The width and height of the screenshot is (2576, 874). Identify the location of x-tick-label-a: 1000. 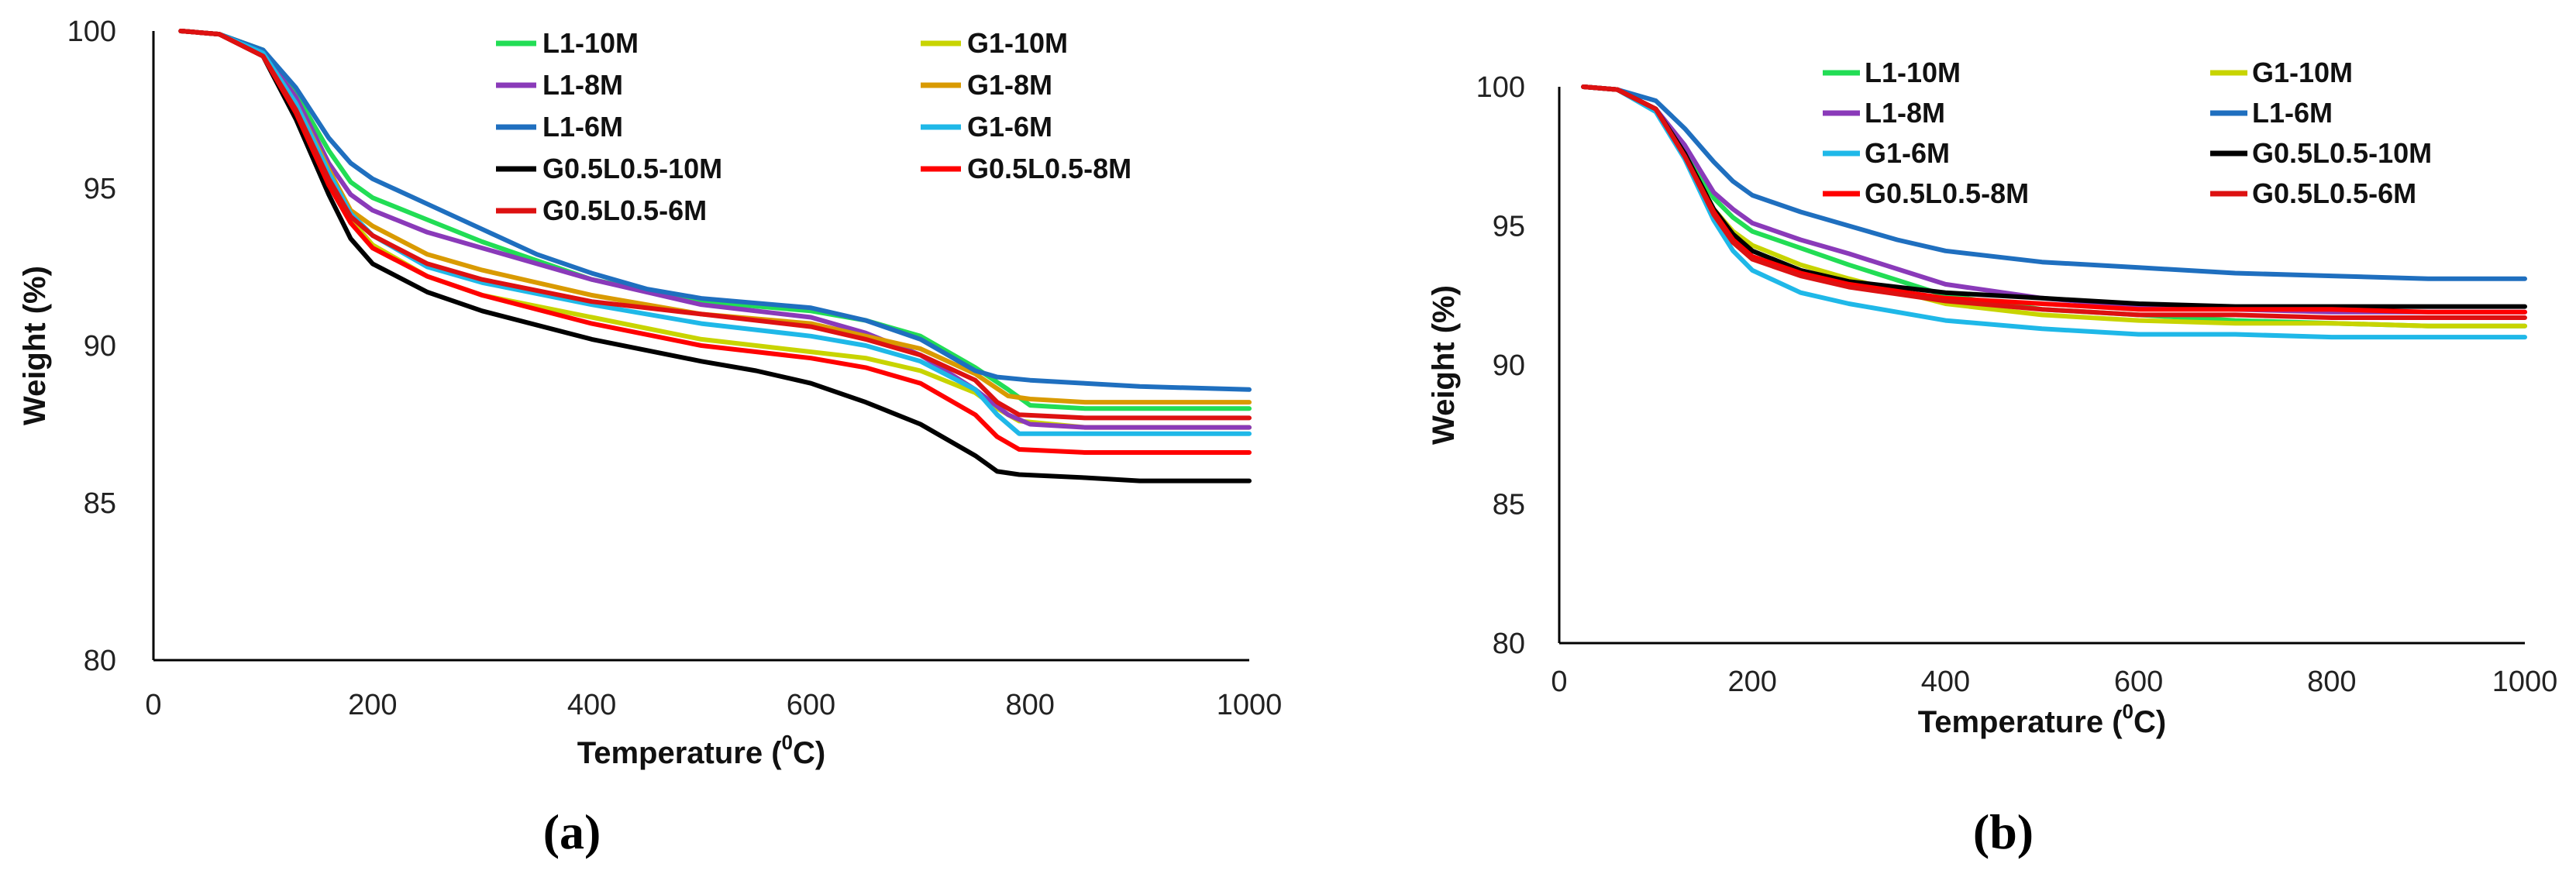
(1250, 705).